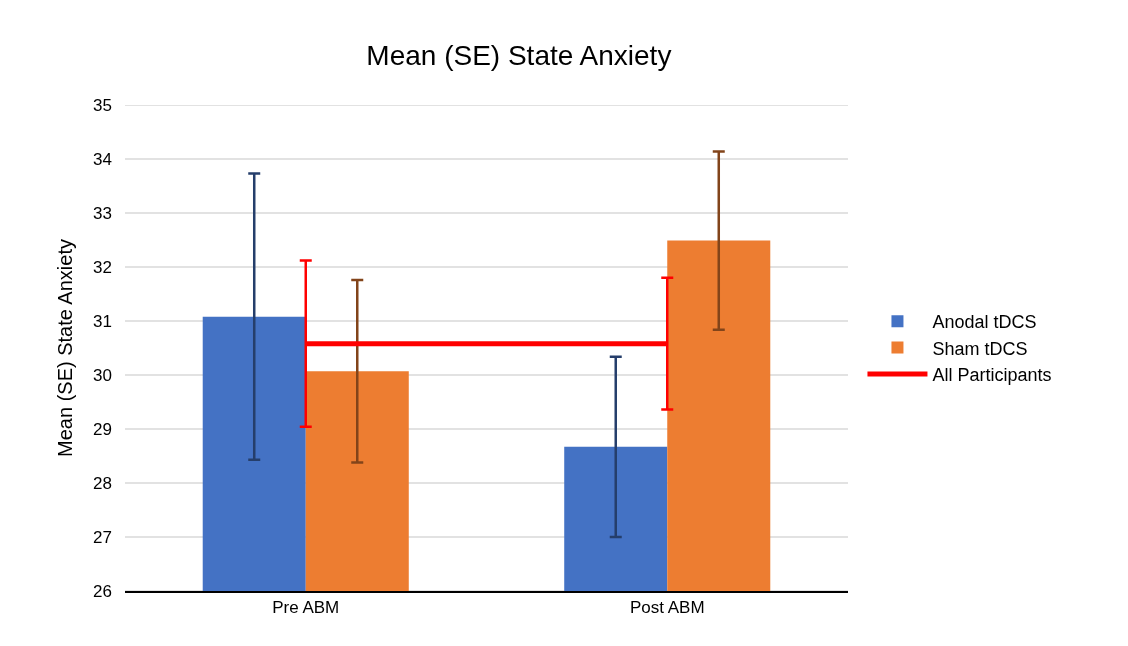 The width and height of the screenshot is (1128, 646). Describe the element at coordinates (102, 159) in the screenshot. I see `y-tick-label: 34` at that location.